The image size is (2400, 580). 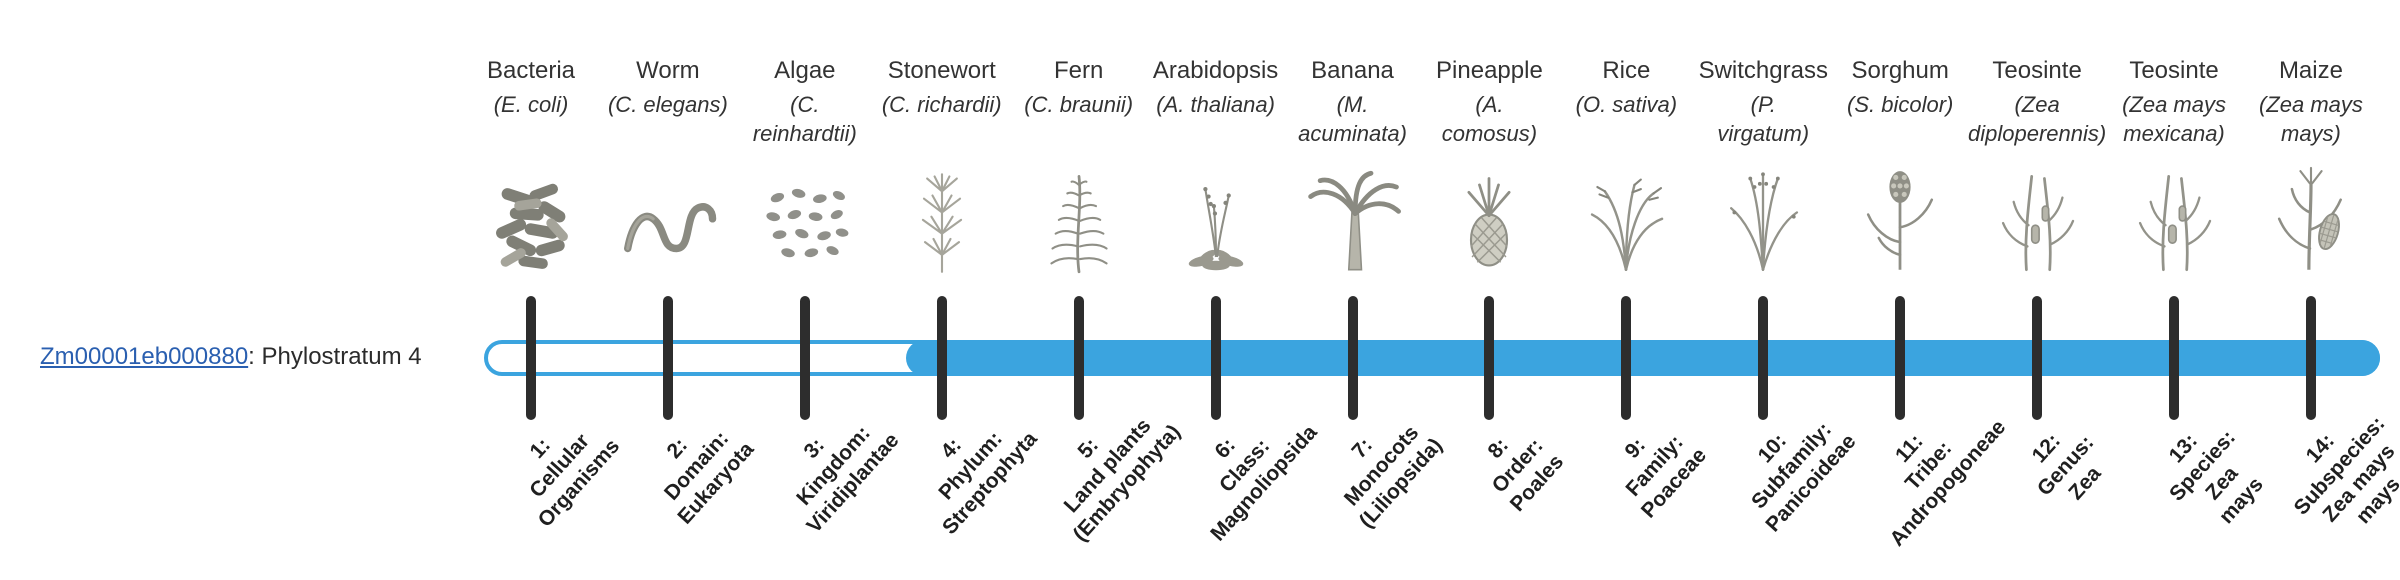 I want to click on switchgrass-icon, so click(x=1763, y=217).